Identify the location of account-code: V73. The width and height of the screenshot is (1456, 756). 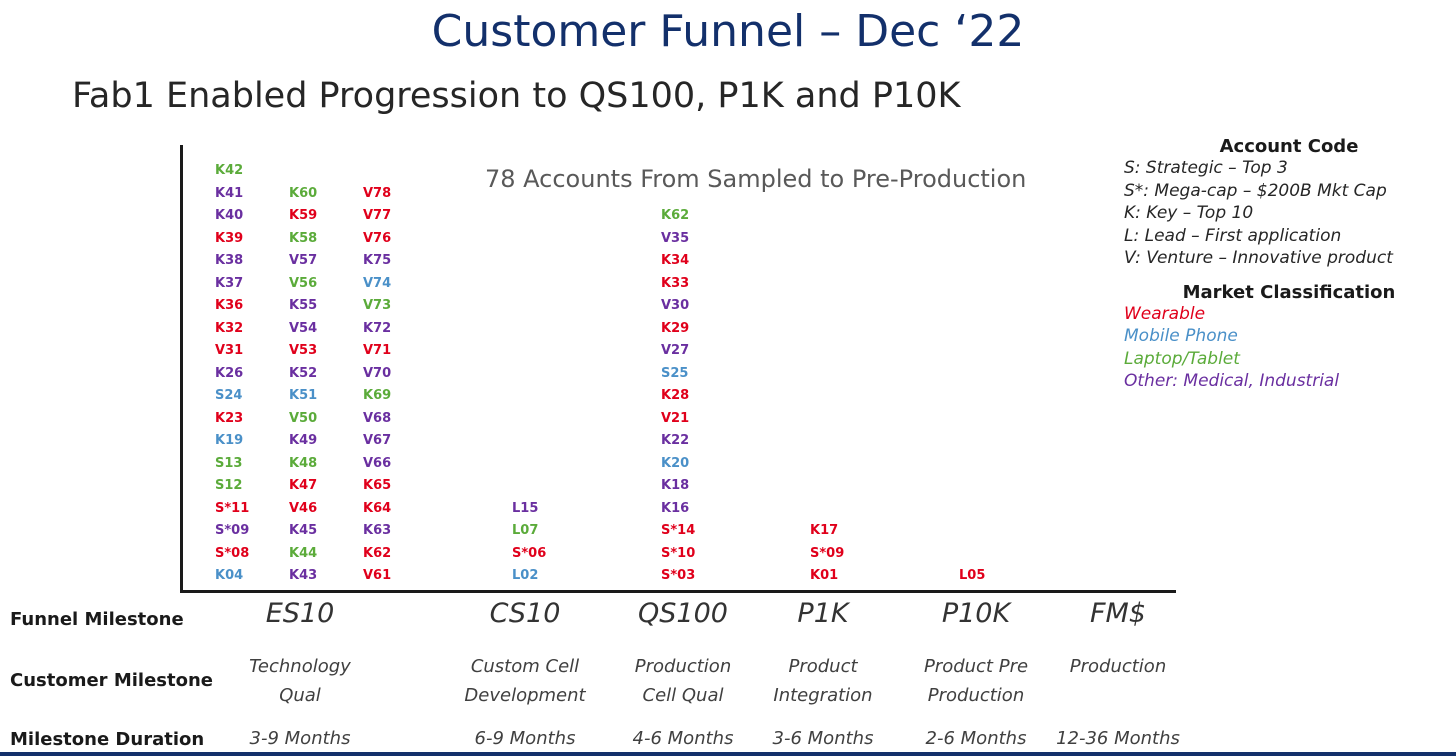
(377, 305).